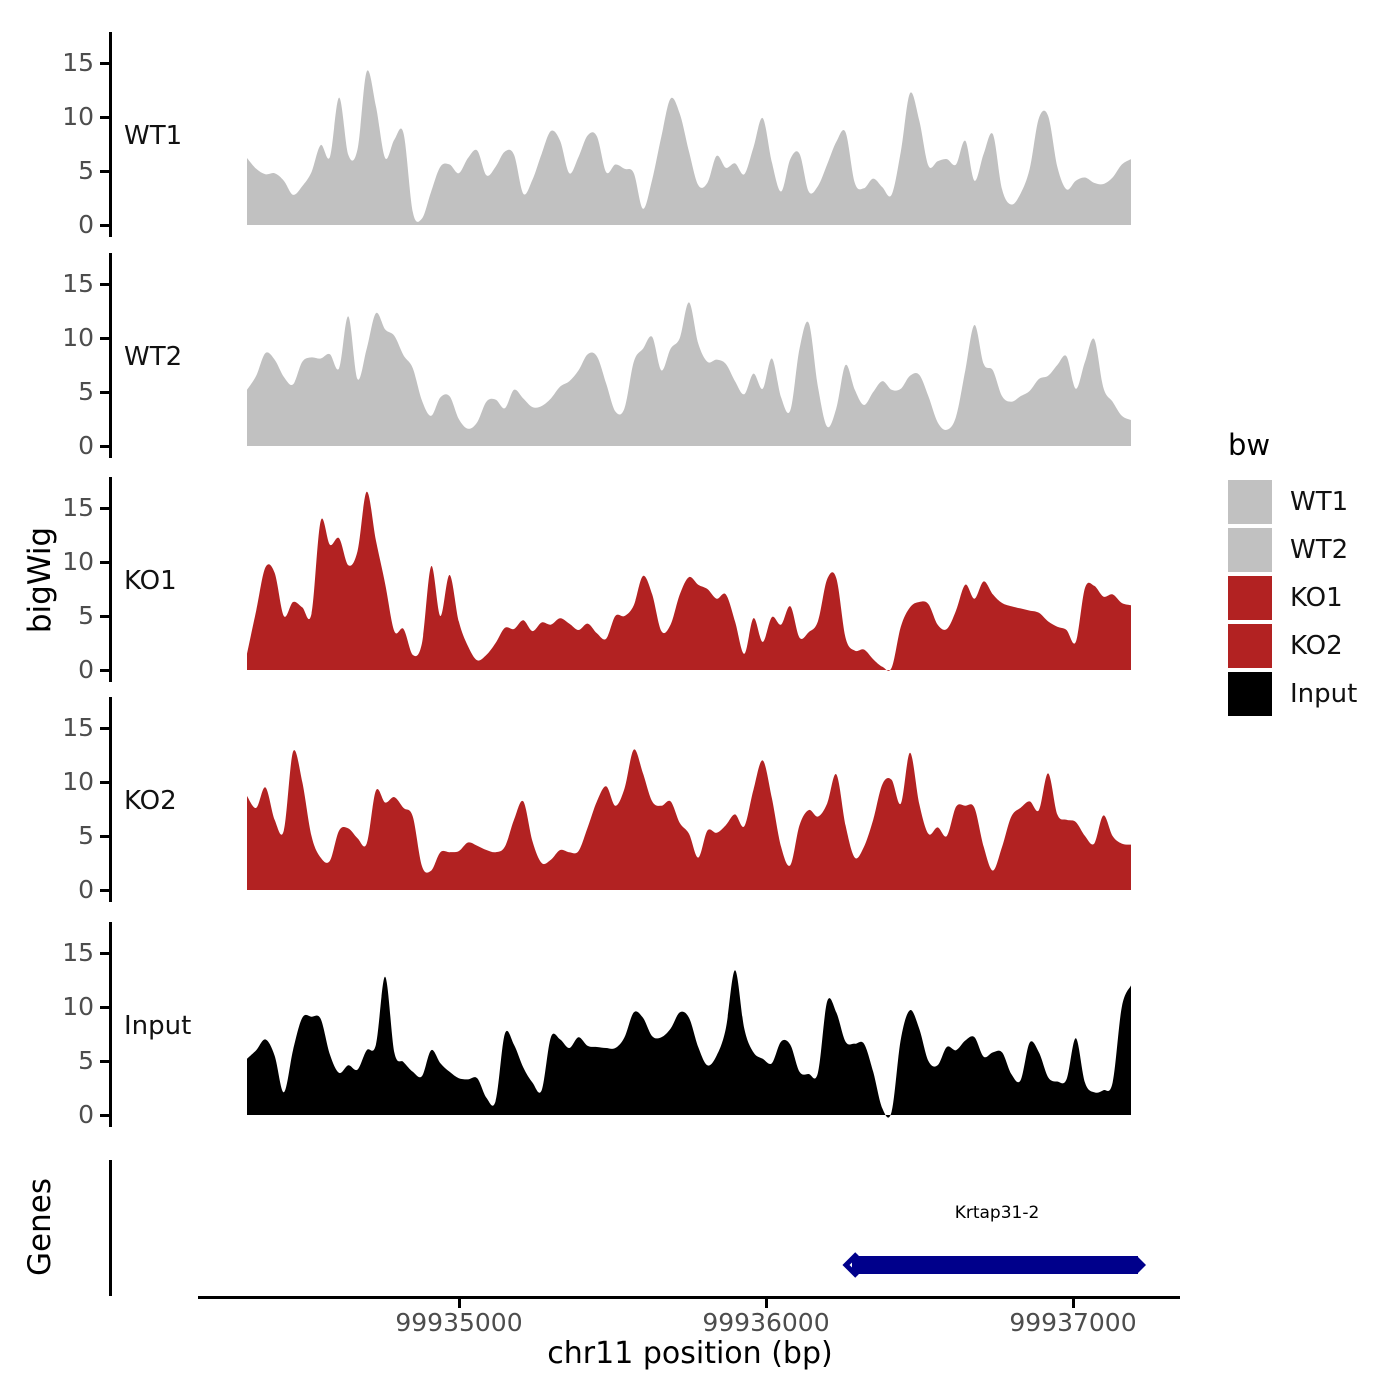  What do you see at coordinates (1285, 648) in the screenshot?
I see `legend-item-ko2: KO2` at bounding box center [1285, 648].